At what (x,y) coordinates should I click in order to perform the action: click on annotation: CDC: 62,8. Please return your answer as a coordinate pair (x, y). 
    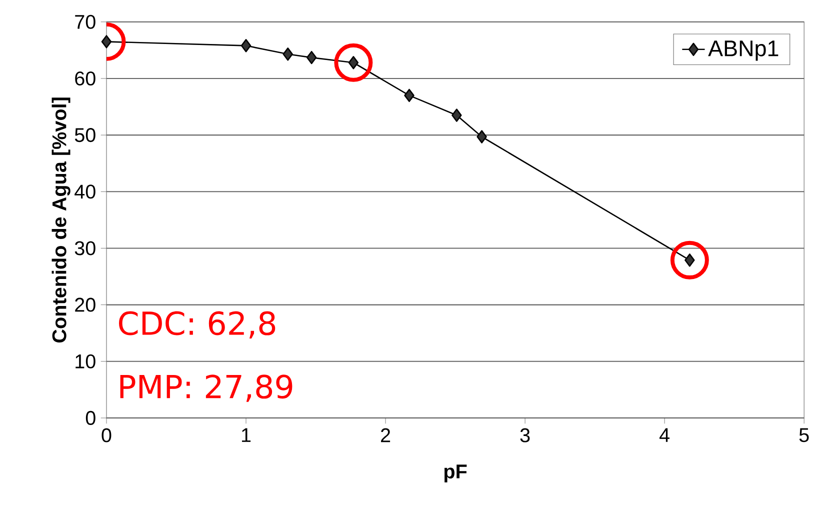
    Looking at the image, I should click on (197, 325).